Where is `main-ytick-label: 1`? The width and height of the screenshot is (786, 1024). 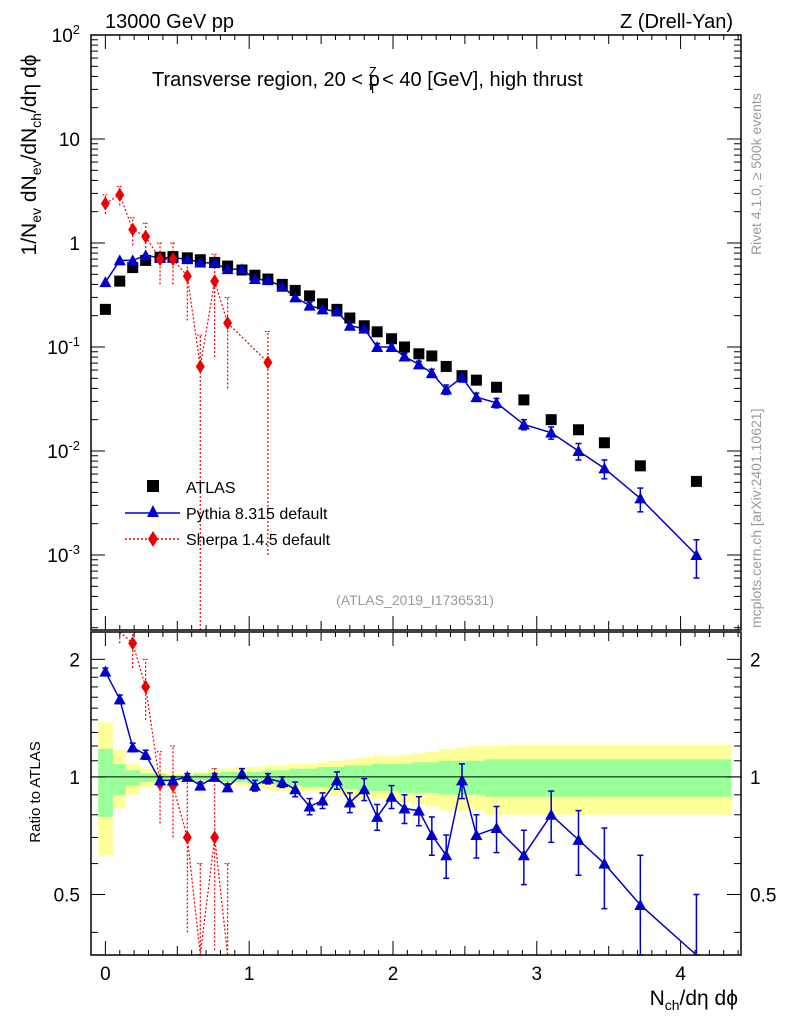 main-ytick-label: 1 is located at coordinates (74, 244).